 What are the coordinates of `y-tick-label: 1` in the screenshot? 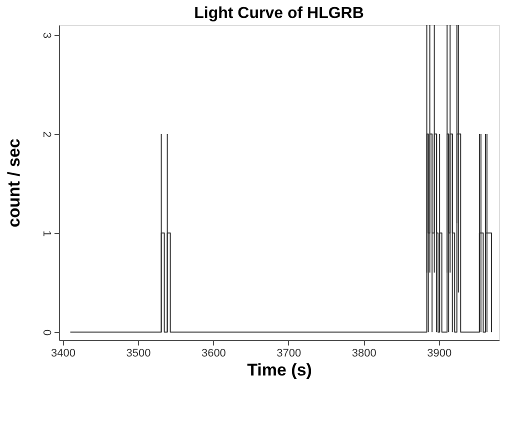 It's located at (46, 233).